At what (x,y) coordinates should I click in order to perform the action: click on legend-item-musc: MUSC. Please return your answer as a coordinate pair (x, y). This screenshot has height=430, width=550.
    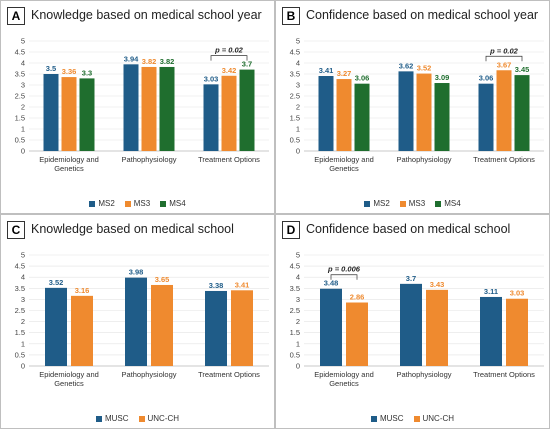
    Looking at the image, I should click on (112, 418).